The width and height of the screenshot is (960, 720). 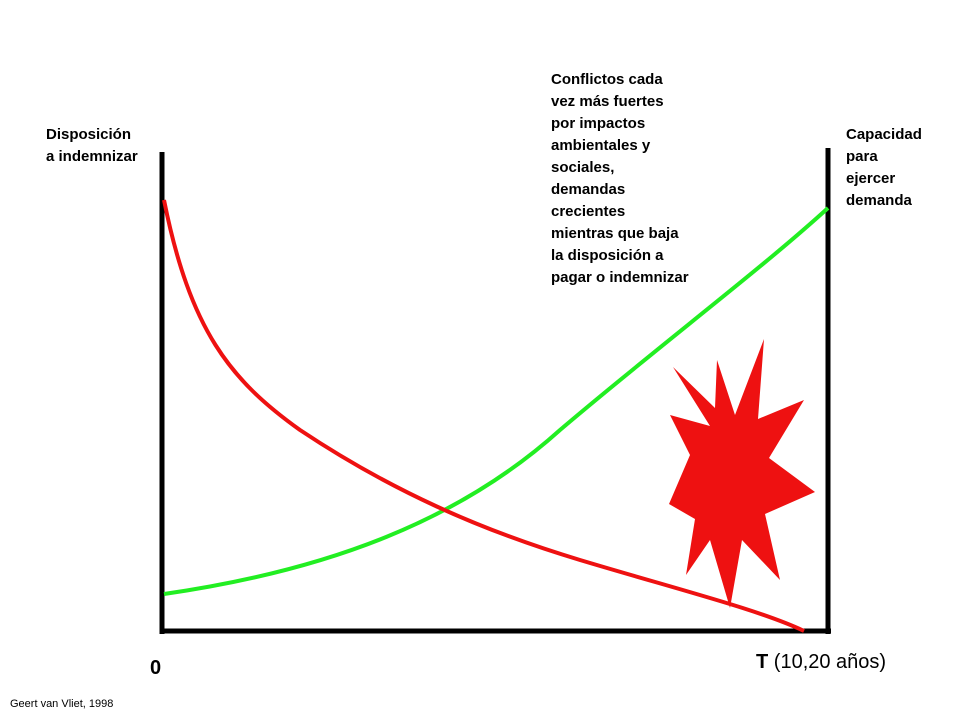 I want to click on annotation-line: vez más fuertes, so click(x=607, y=101).